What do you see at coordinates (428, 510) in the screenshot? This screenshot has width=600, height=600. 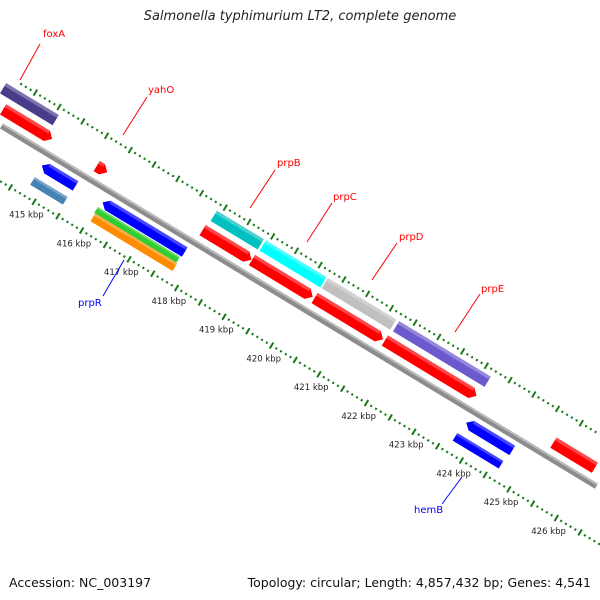 I see `gene-label-hemB: hemB` at bounding box center [428, 510].